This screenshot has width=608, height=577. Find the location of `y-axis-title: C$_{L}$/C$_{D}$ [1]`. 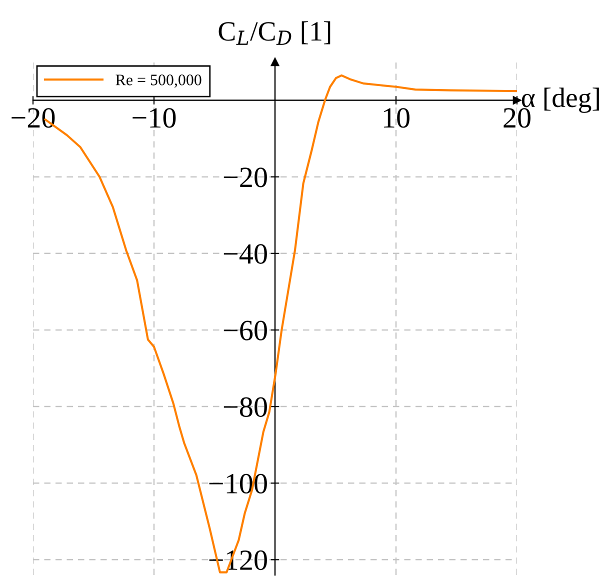

y-axis-title: C$_{L}$/C$_{D}$ [1] is located at coordinates (274, 33).